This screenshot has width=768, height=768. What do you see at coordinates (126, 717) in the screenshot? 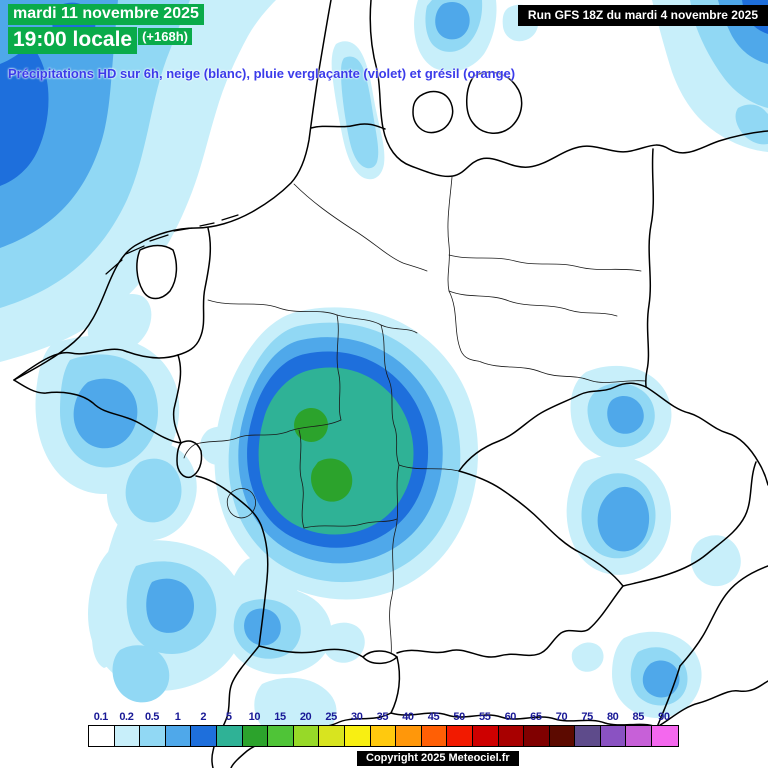
I see `legend-value: 0.2` at bounding box center [126, 717].